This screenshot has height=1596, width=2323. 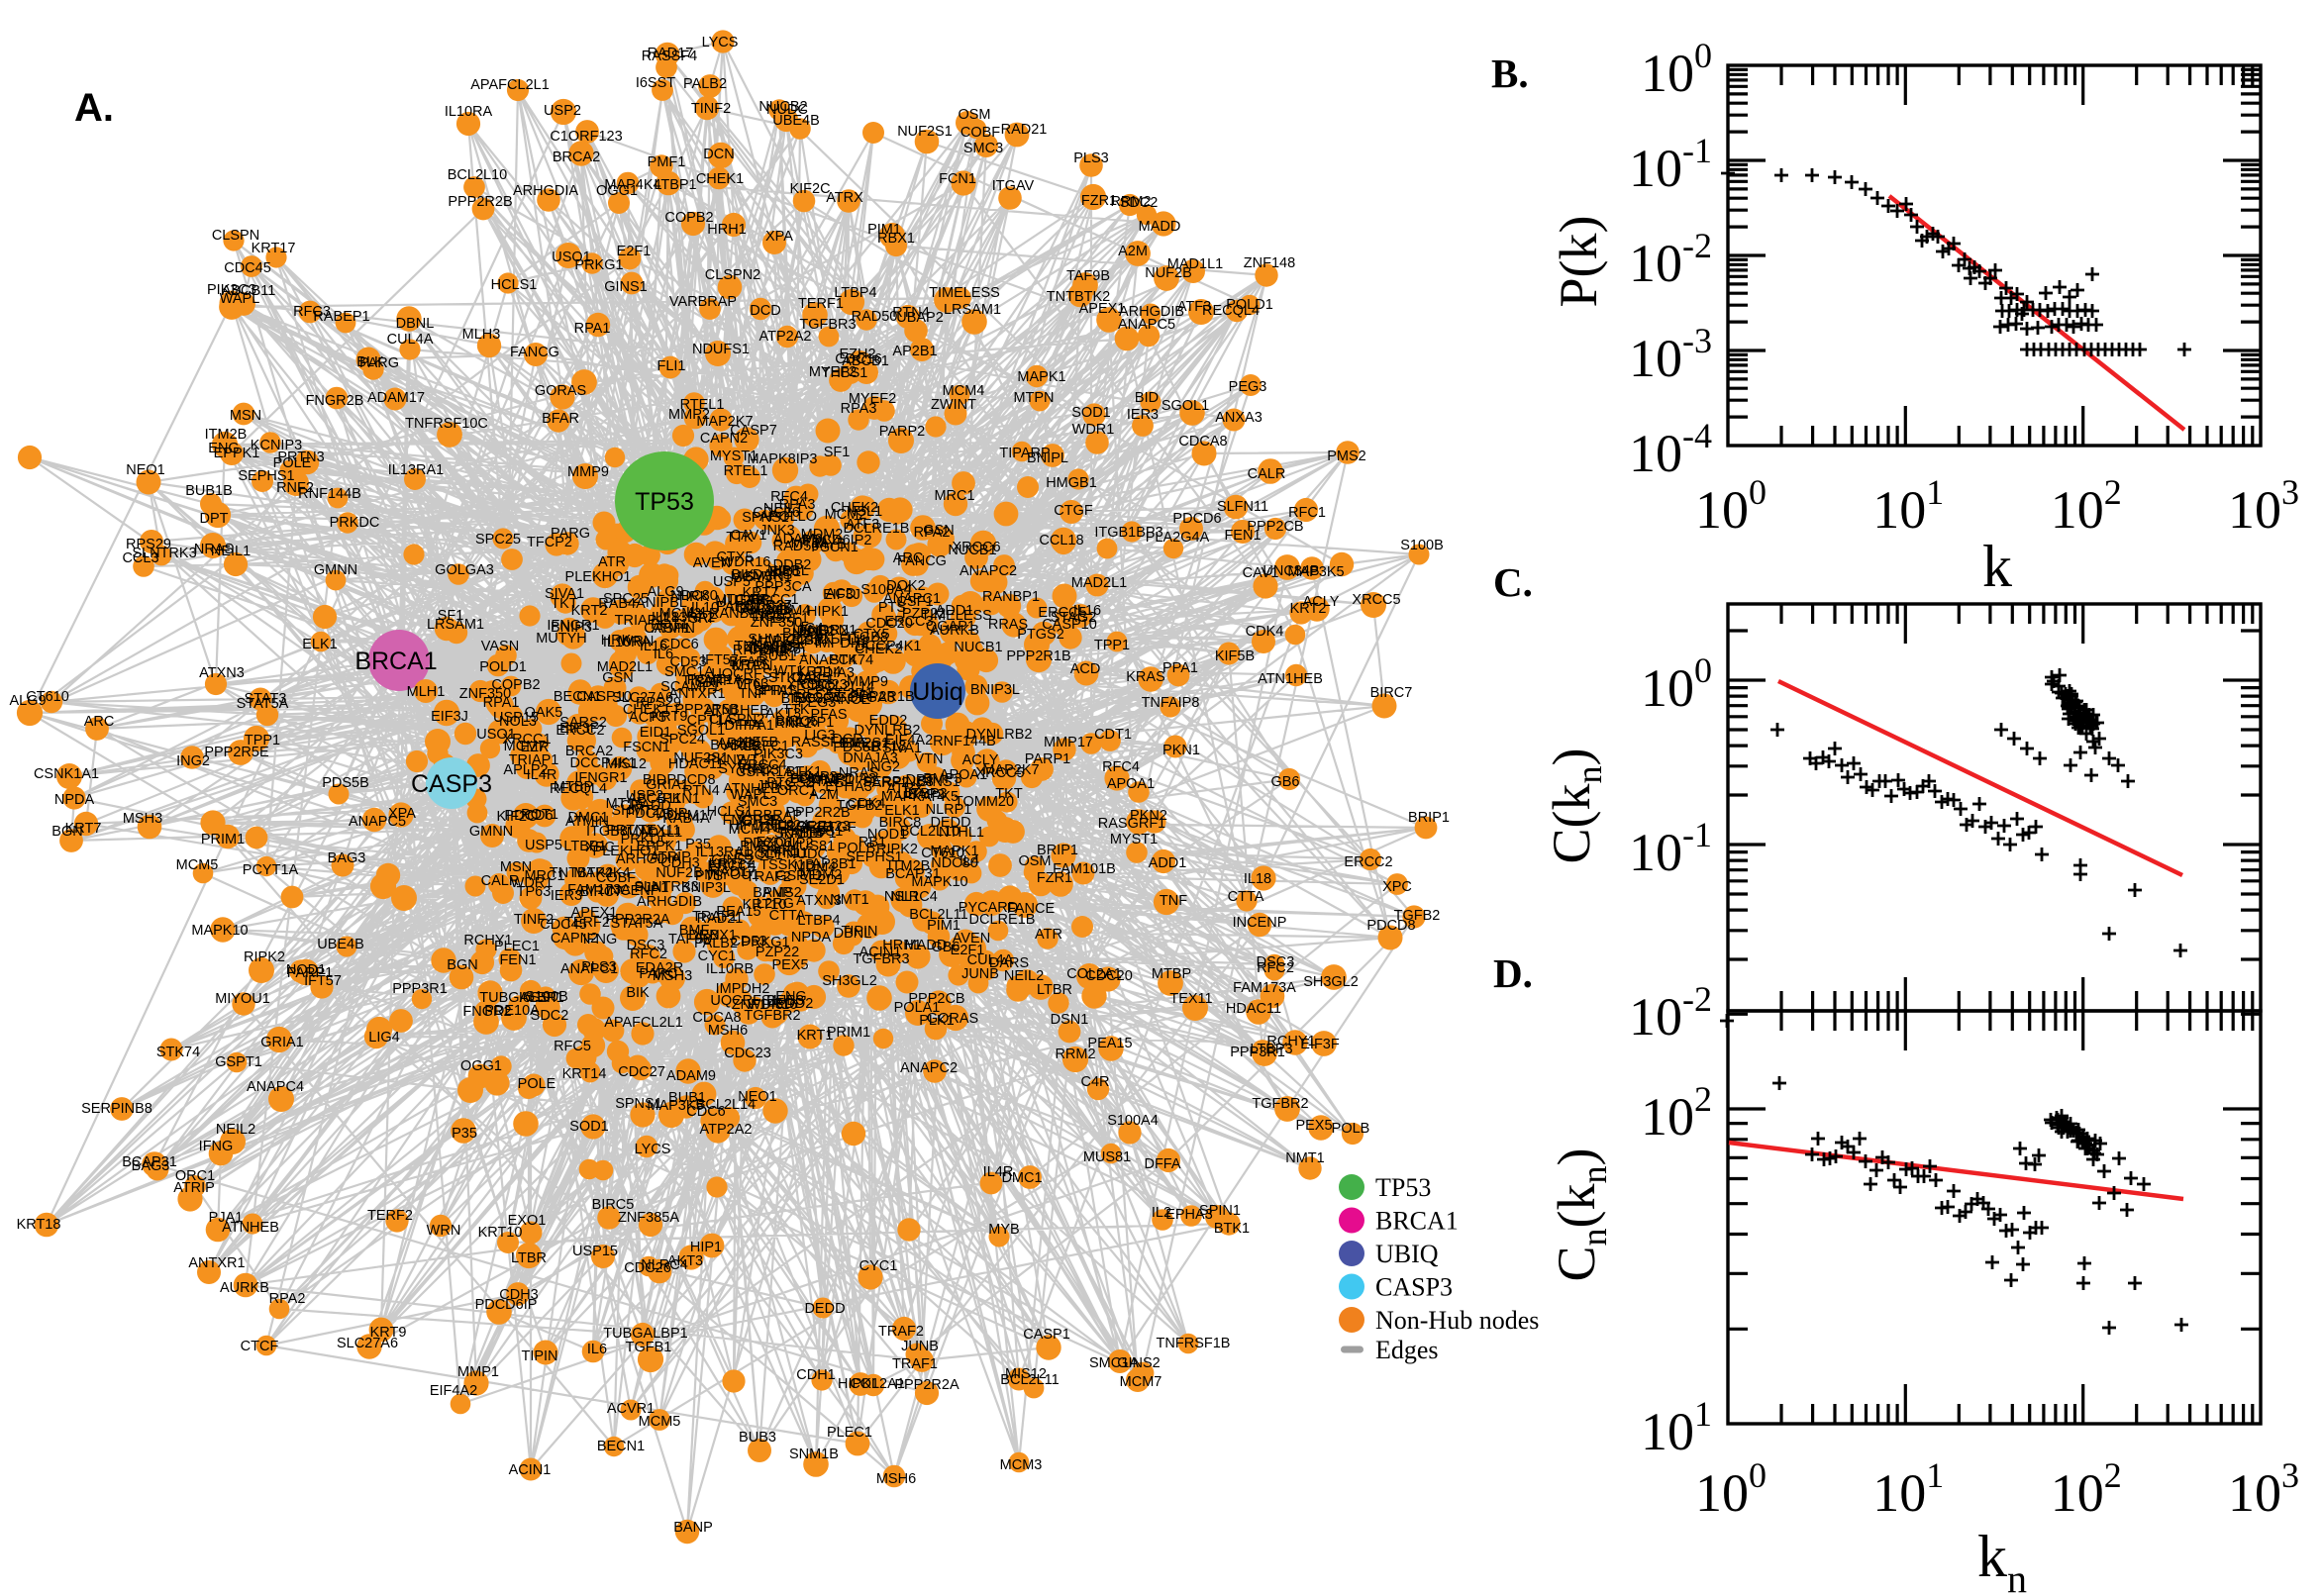 What do you see at coordinates (974, 115) in the screenshot?
I see `svg-text: OSM` at bounding box center [974, 115].